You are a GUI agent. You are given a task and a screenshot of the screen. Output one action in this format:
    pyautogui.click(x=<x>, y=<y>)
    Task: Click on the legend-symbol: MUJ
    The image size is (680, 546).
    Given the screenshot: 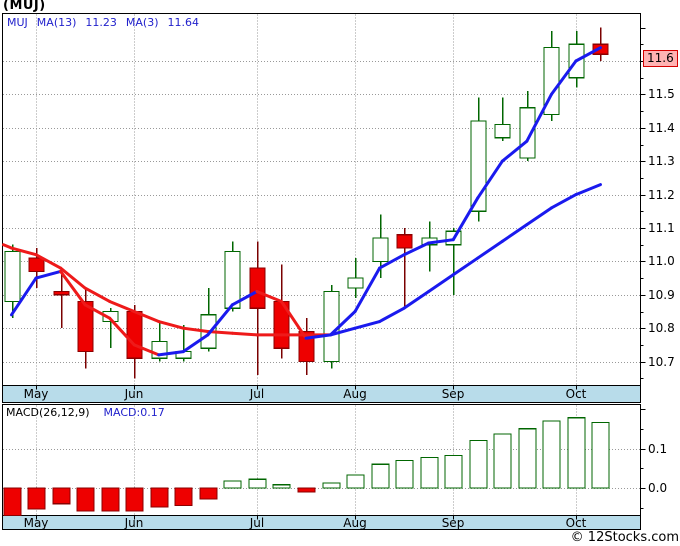 What is the action you would take?
    pyautogui.click(x=17, y=22)
    